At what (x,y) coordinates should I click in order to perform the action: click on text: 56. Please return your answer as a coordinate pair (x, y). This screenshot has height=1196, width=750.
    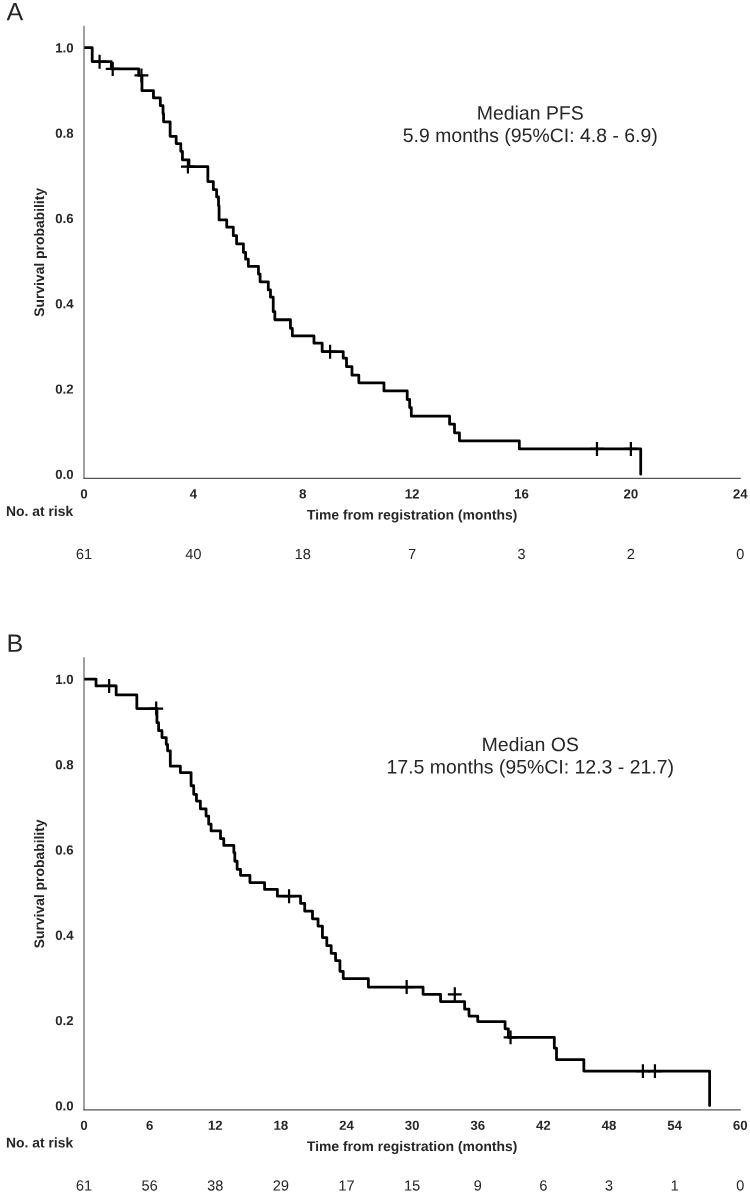
    Looking at the image, I should click on (150, 1185).